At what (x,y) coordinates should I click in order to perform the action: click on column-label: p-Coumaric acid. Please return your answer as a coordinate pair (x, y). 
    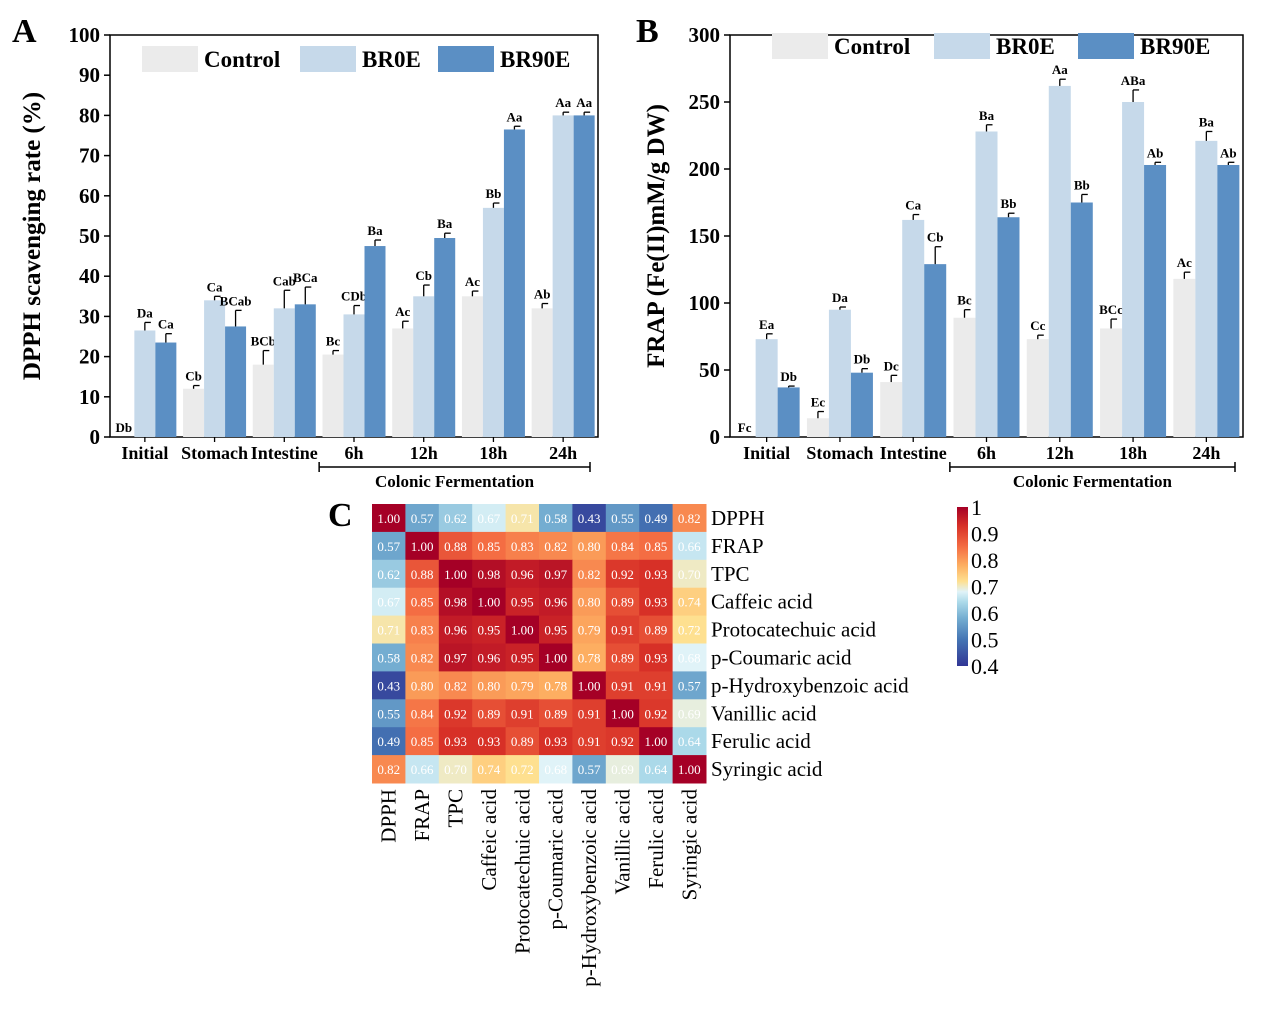
    Looking at the image, I should click on (556, 859).